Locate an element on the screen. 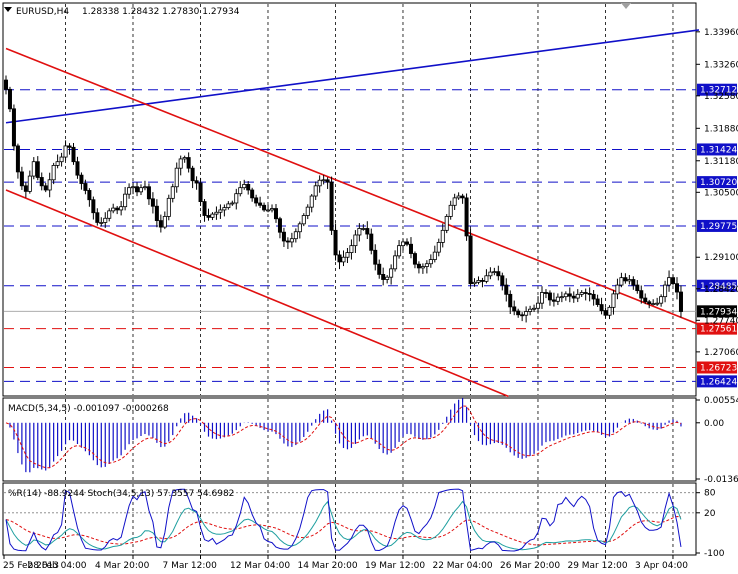 This screenshot has height=574, width=738. time-tick-label: 4 Mar 20:00 is located at coordinates (122, 566).